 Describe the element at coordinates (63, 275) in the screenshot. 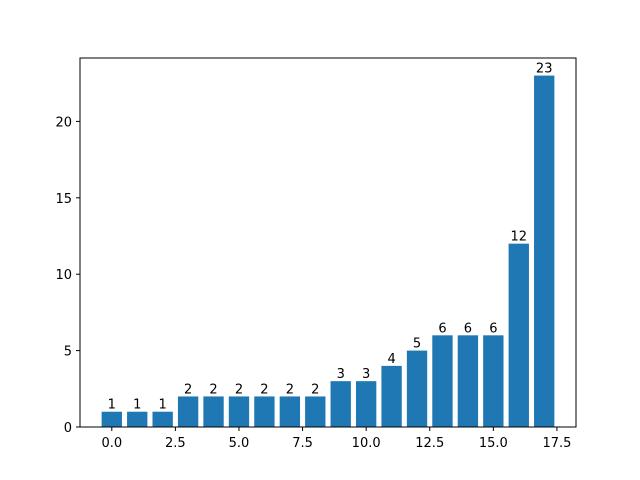

I see `y-tick-label: 10` at that location.